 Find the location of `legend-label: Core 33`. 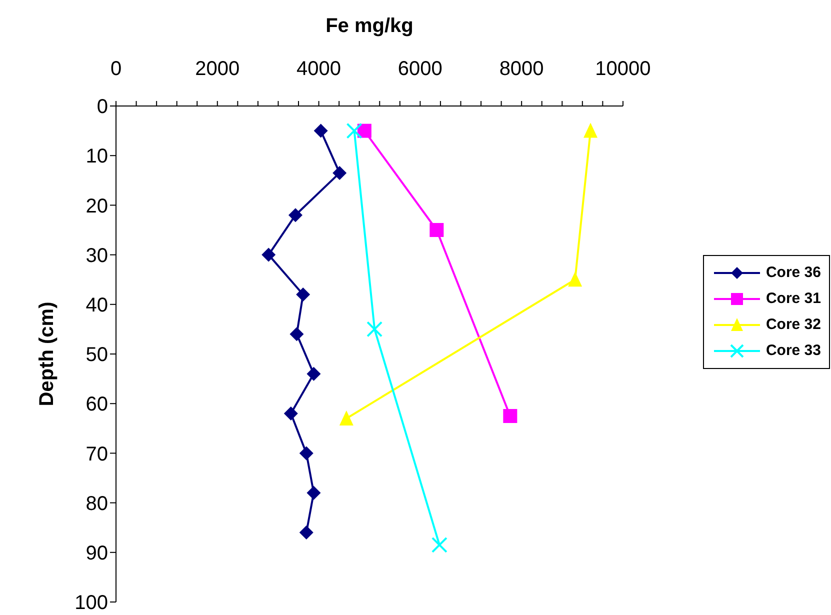

legend-label: Core 33 is located at coordinates (793, 350).